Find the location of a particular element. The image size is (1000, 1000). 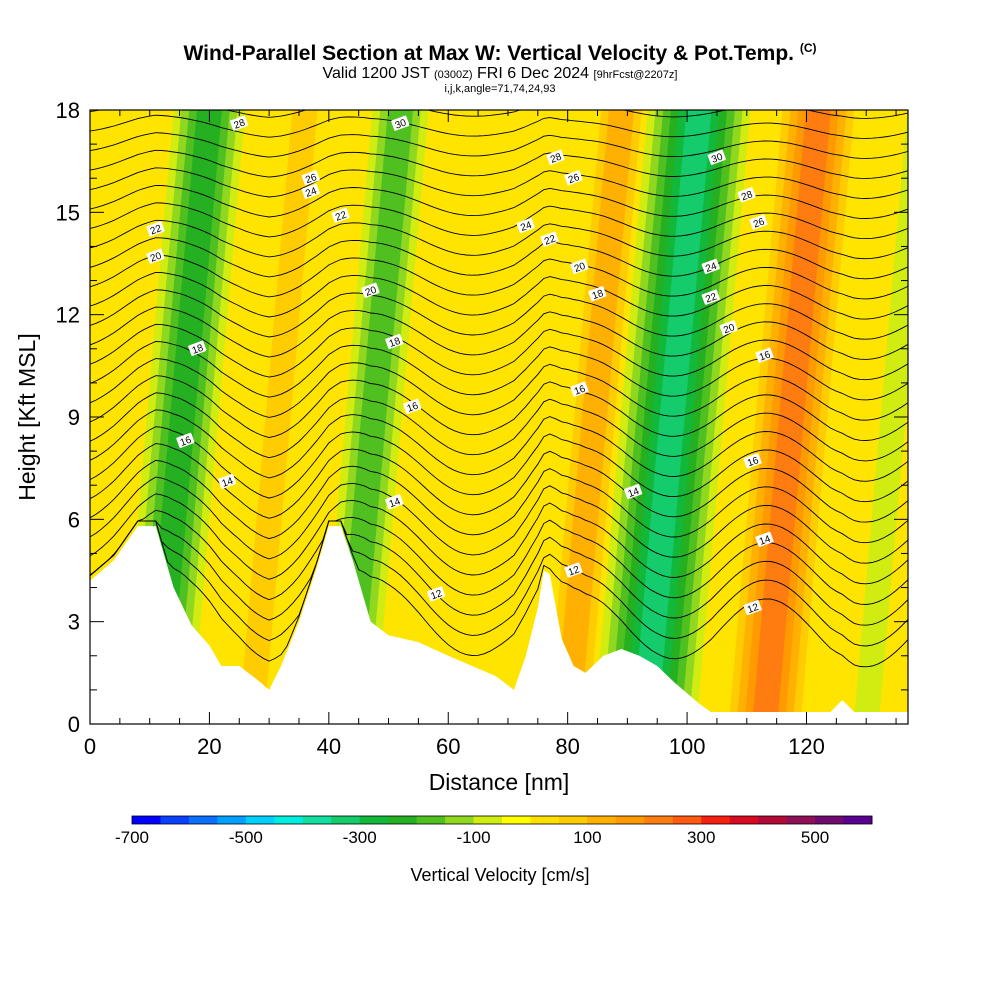

theta-contour-label: 26 is located at coordinates (573, 178).